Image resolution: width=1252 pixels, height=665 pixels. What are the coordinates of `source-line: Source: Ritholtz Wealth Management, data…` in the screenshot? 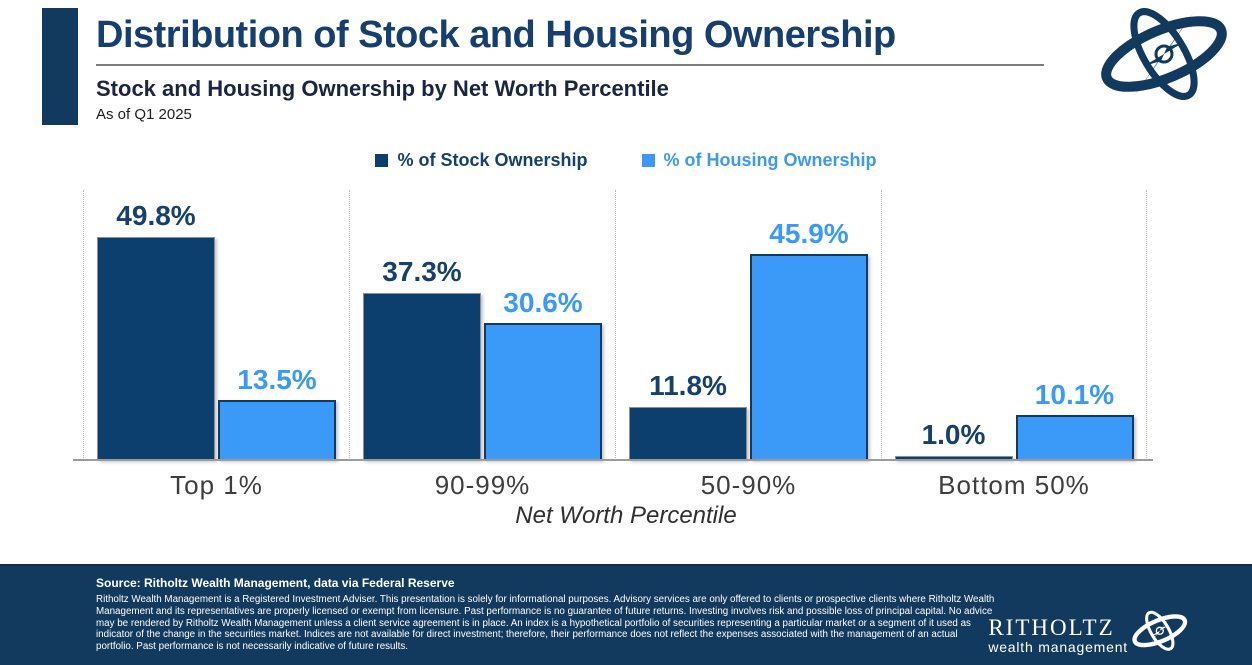 It's located at (275, 583).